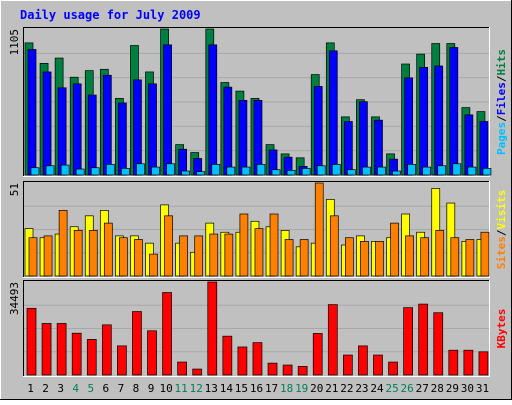 This screenshot has height=405, width=512. Describe the element at coordinates (316, 388) in the screenshot. I see `x-label-day-20: 20` at that location.